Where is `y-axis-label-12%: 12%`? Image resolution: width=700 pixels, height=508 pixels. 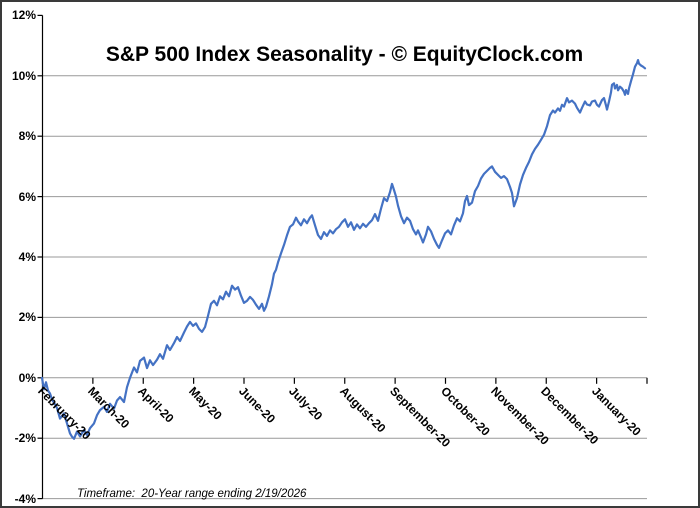
y-axis-label-12%: 12% is located at coordinates (23, 15).